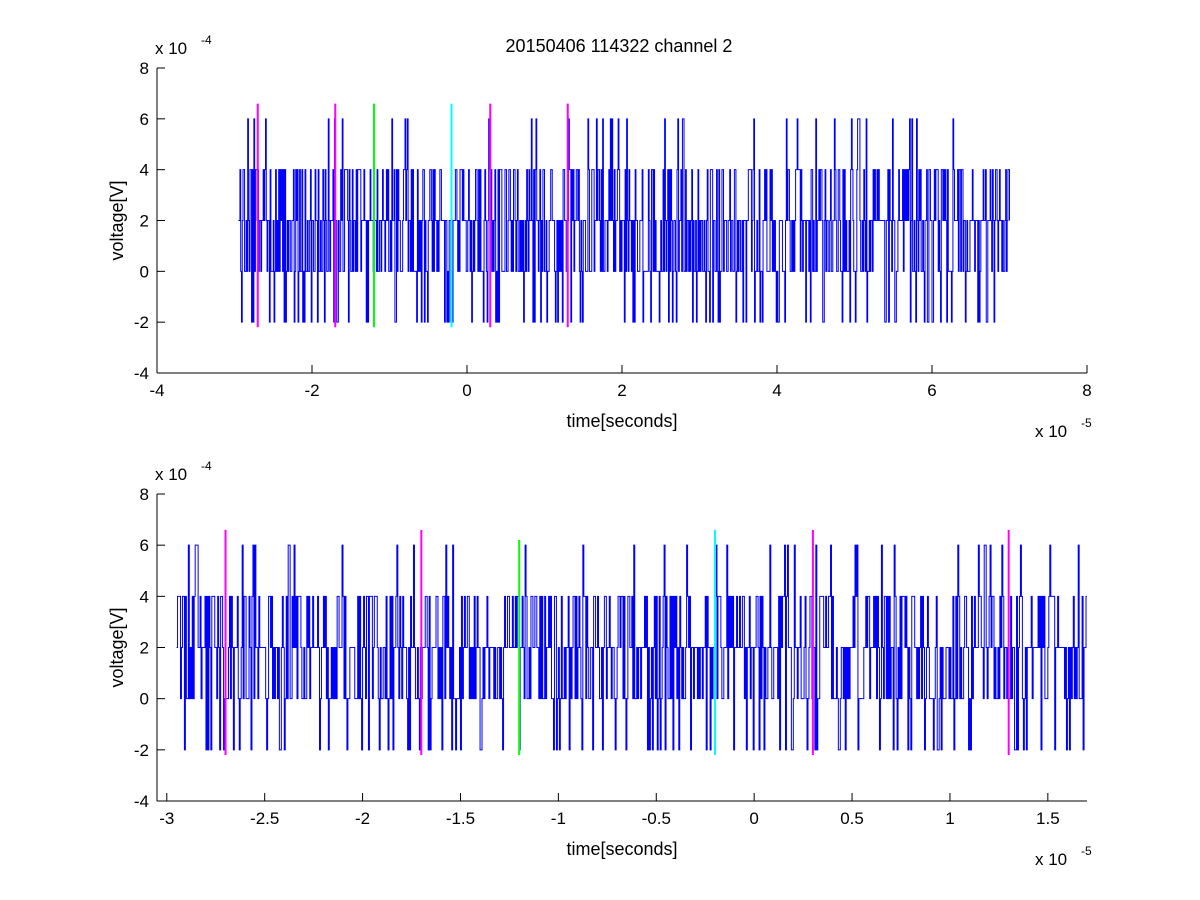  I want to click on x-tick-label: 2, so click(621, 390).